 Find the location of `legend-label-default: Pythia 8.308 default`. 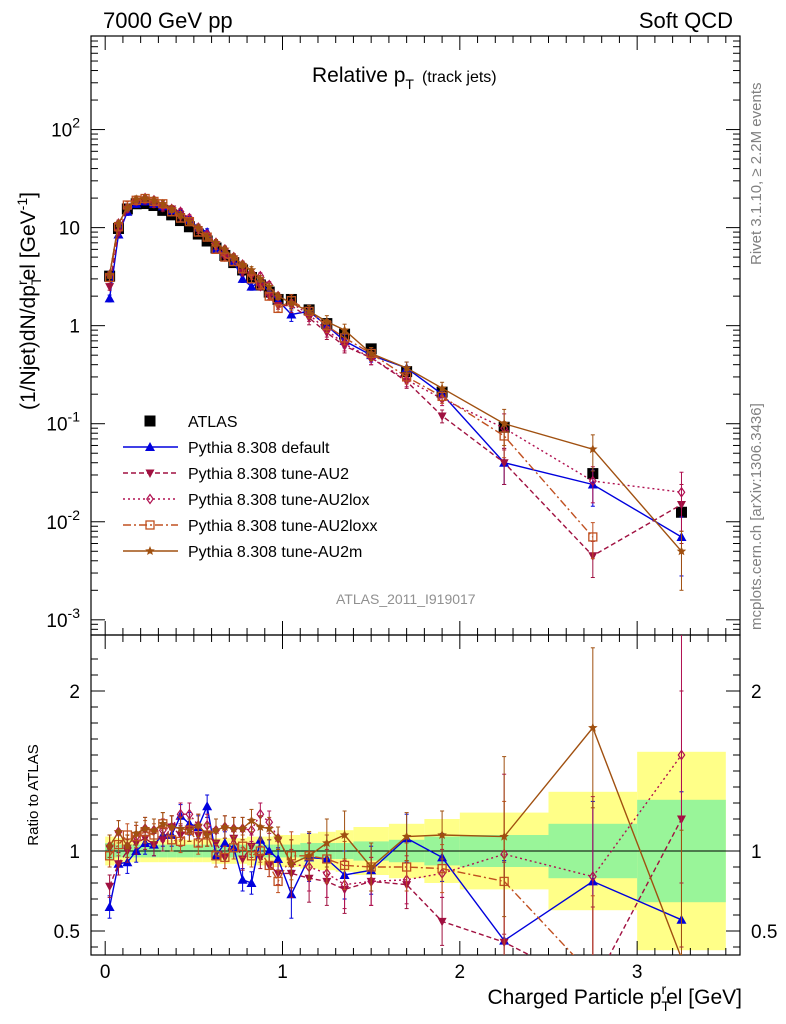

legend-label-default: Pythia 8.308 default is located at coordinates (259, 448).